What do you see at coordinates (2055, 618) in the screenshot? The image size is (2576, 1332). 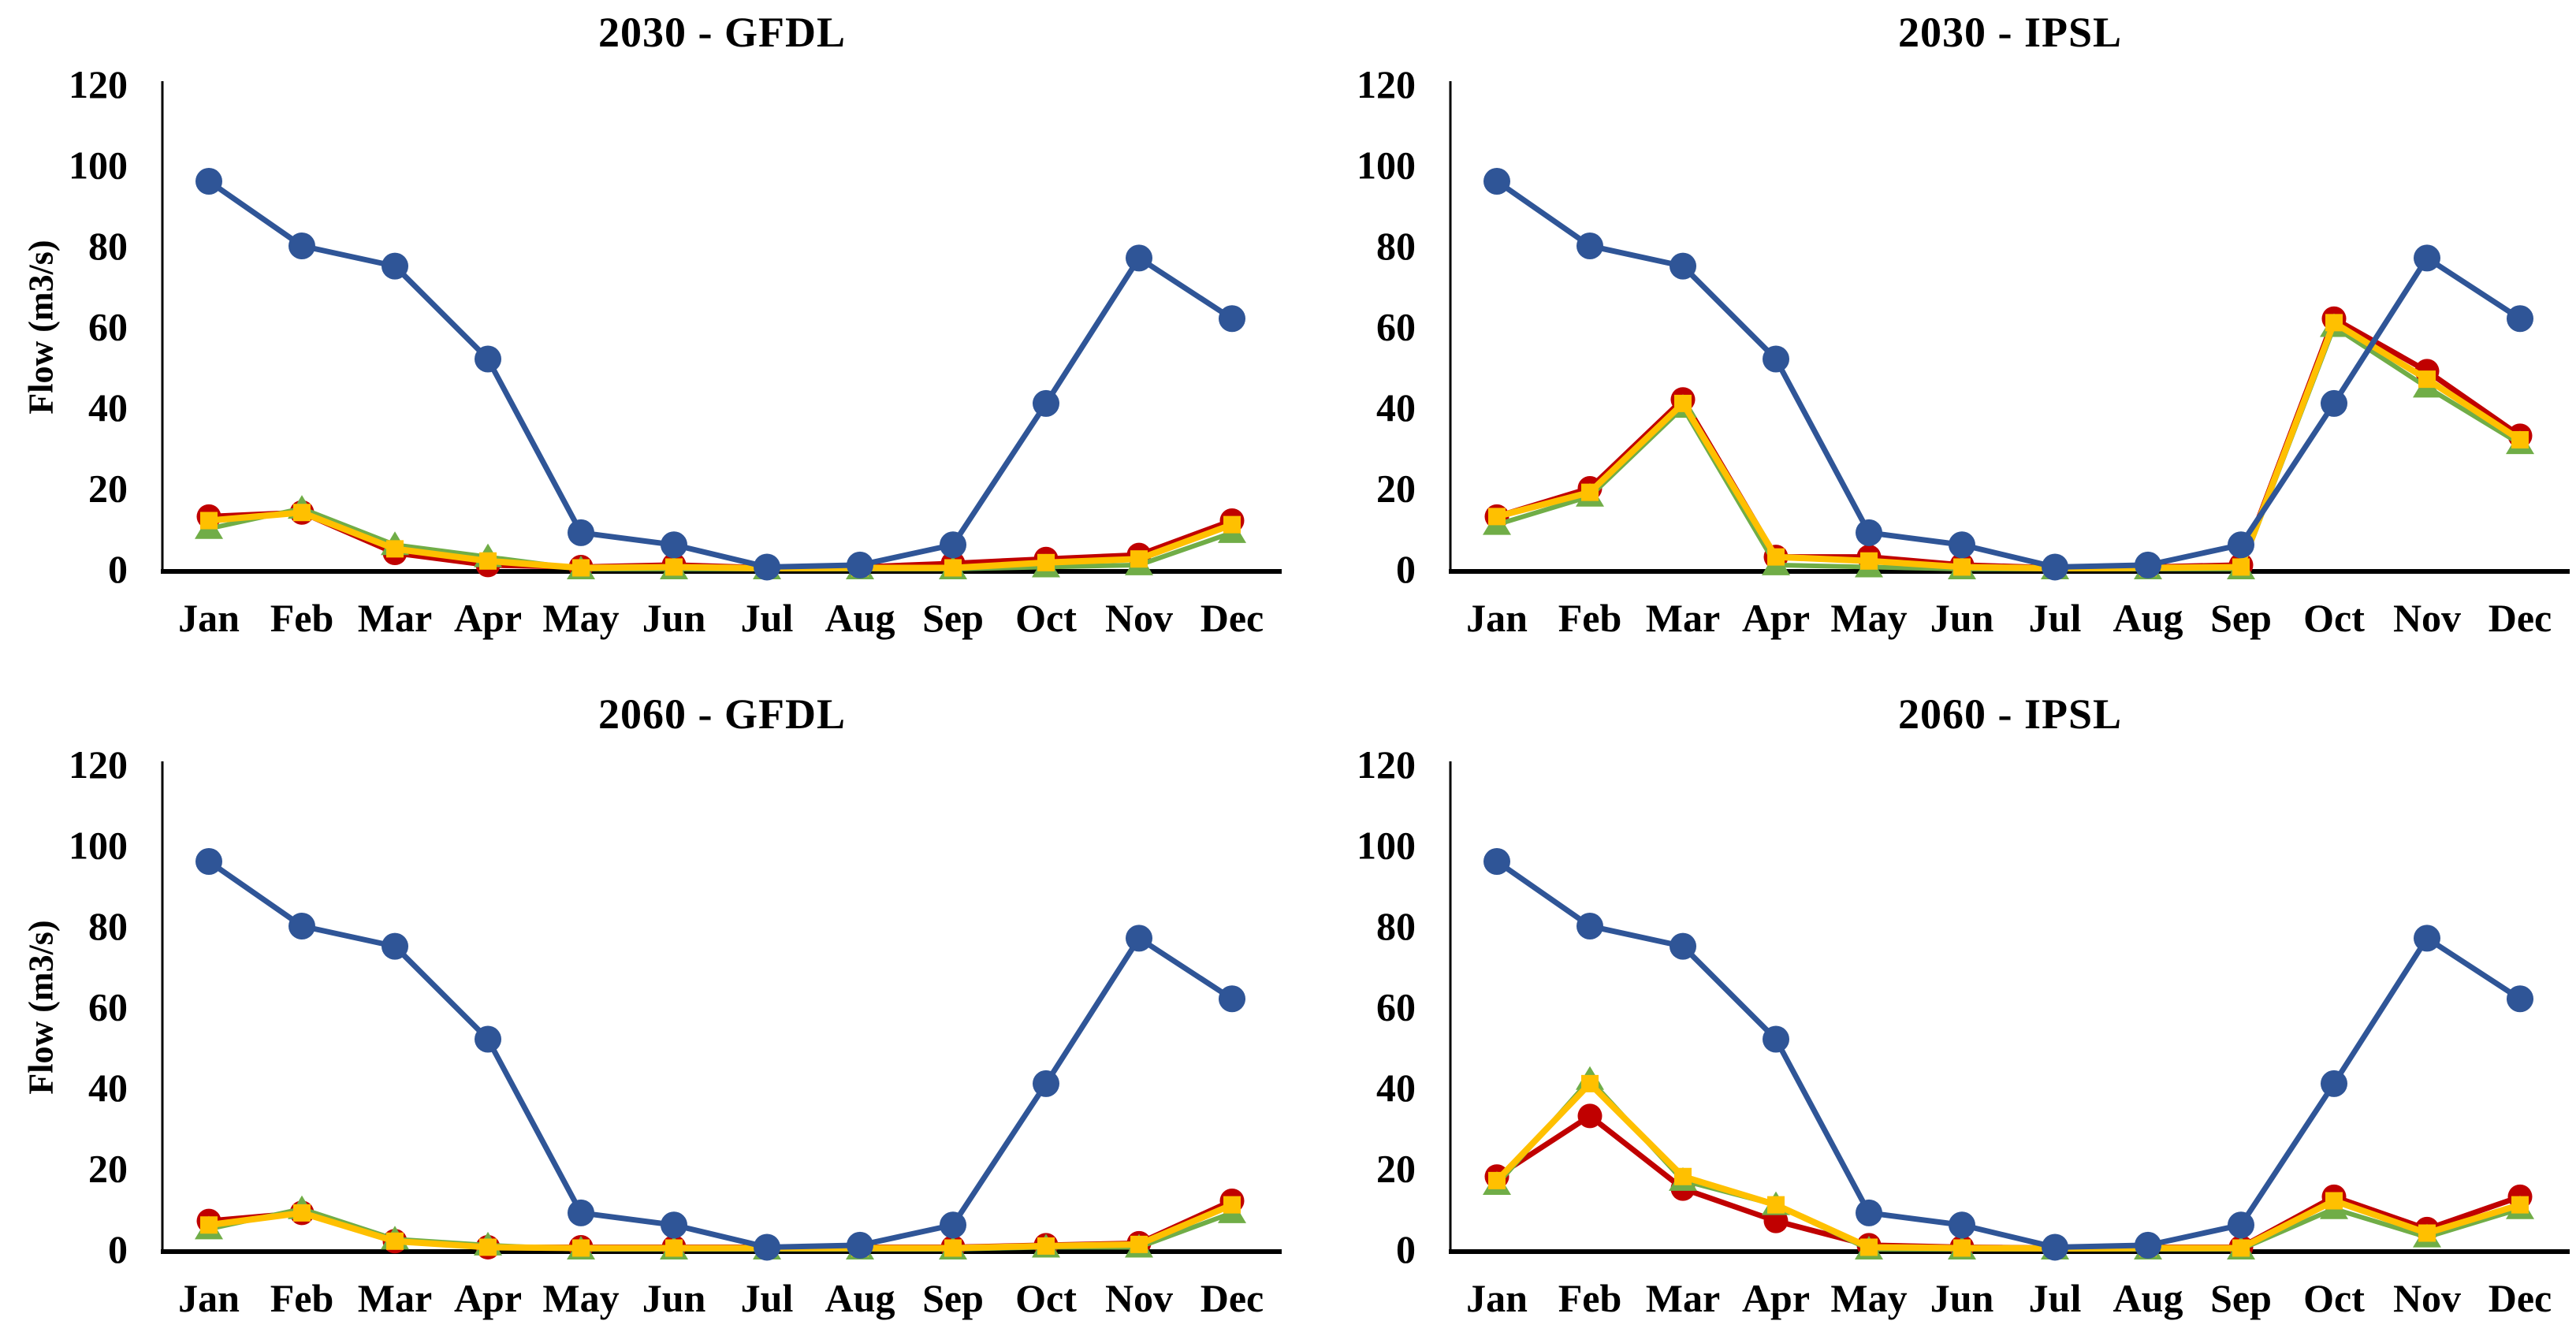 I see `x-tick-label: Jul` at bounding box center [2055, 618].